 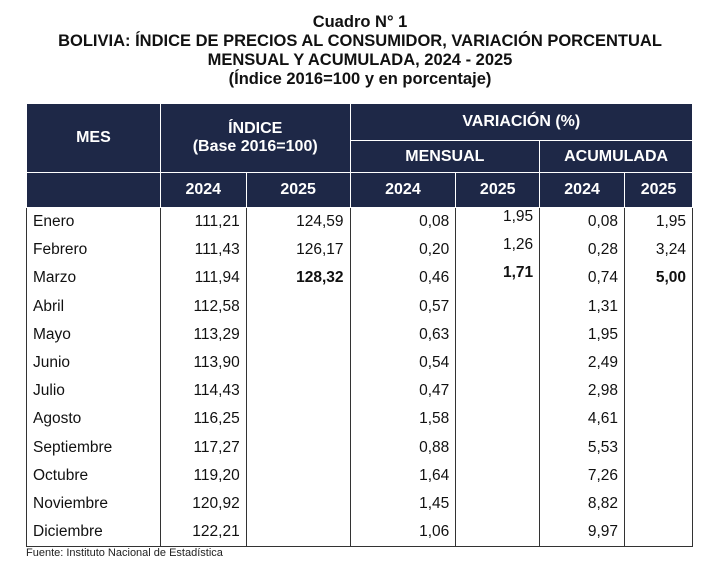 I want to click on header-indice-base: (Base 2016=100), so click(x=255, y=146).